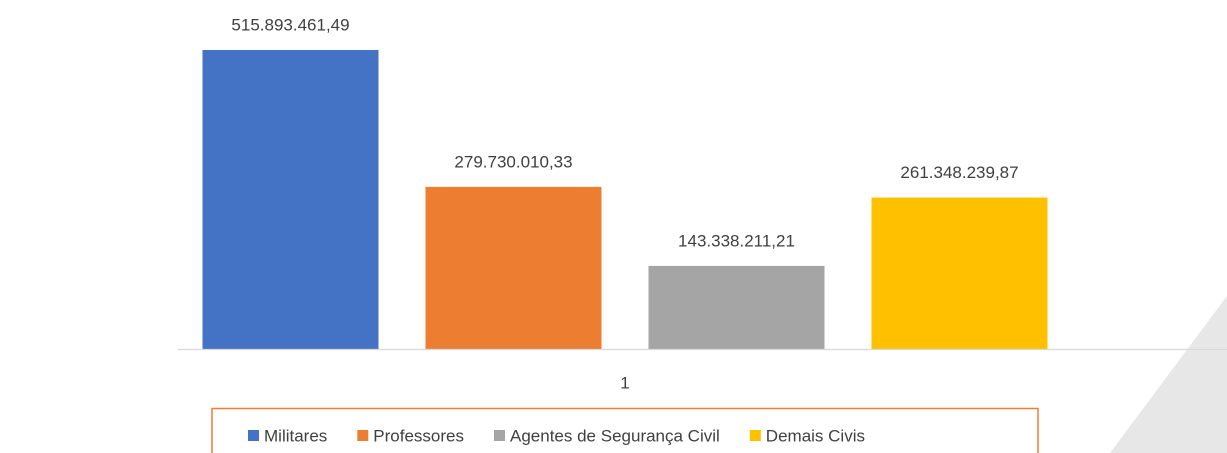 The image size is (1227, 453). What do you see at coordinates (736, 240) in the screenshot?
I see `data-label: 143.338.211,21` at bounding box center [736, 240].